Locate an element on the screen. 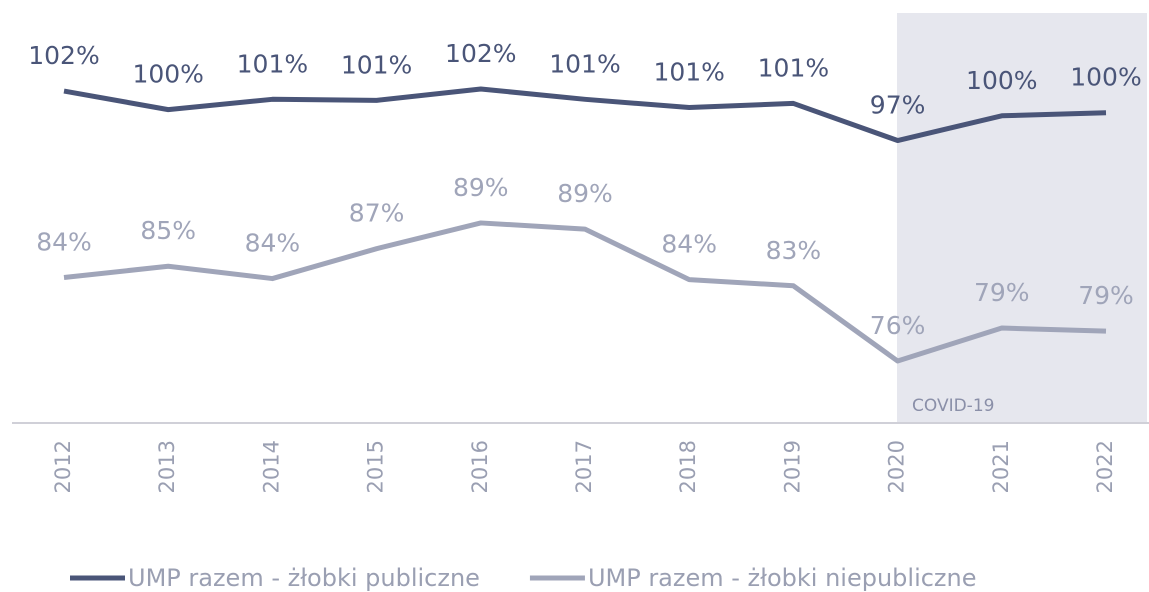 This screenshot has height=592, width=1149. x-tick-label: 2013 is located at coordinates (167, 466).